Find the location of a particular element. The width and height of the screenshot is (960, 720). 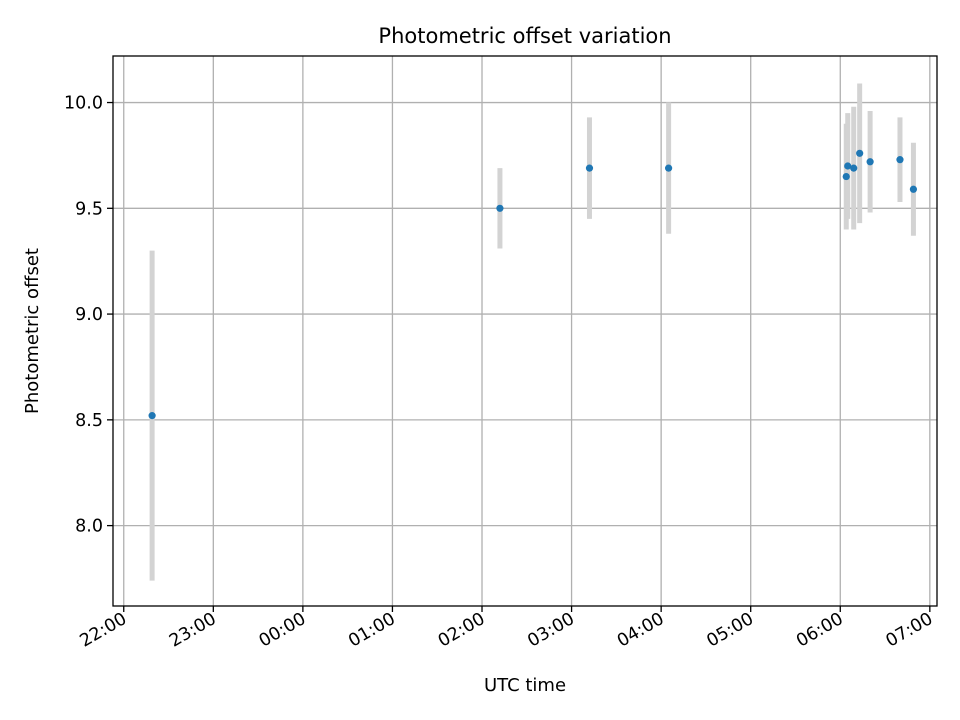

y-axis-title: Photometric offset is located at coordinates (32, 331).